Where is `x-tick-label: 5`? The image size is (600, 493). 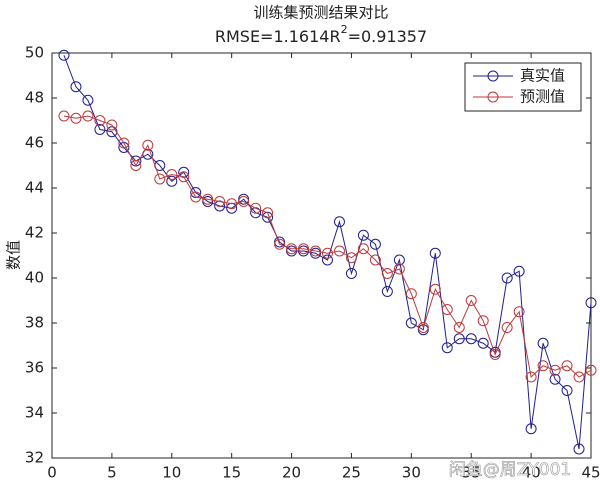 x-tick-label: 5 is located at coordinates (112, 473).